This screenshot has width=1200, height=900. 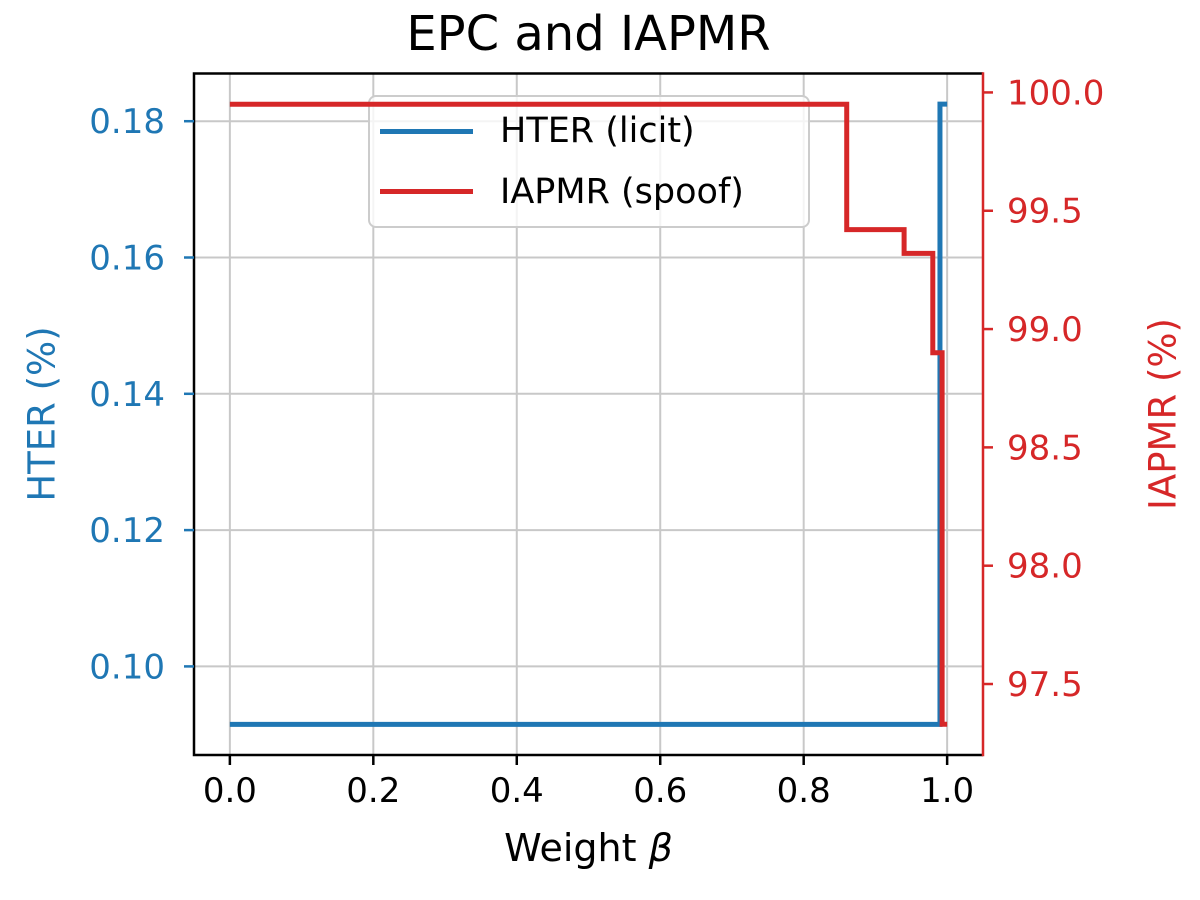 What do you see at coordinates (588, 34) in the screenshot?
I see `chart-title: EPC and IAPMR` at bounding box center [588, 34].